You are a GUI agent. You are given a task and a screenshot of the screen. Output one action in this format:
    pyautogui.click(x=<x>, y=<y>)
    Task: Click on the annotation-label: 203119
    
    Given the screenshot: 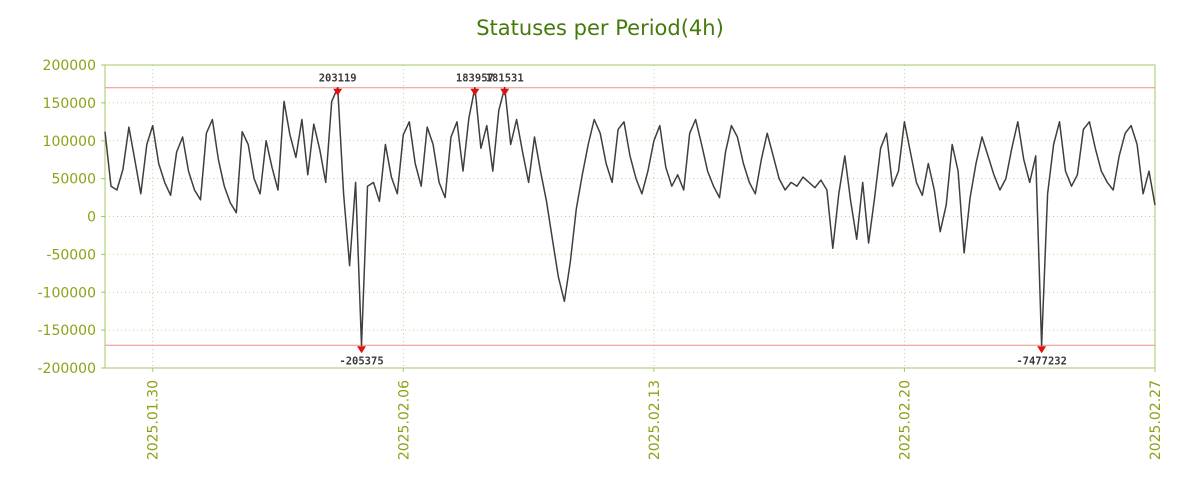 What is the action you would take?
    pyautogui.click(x=338, y=79)
    